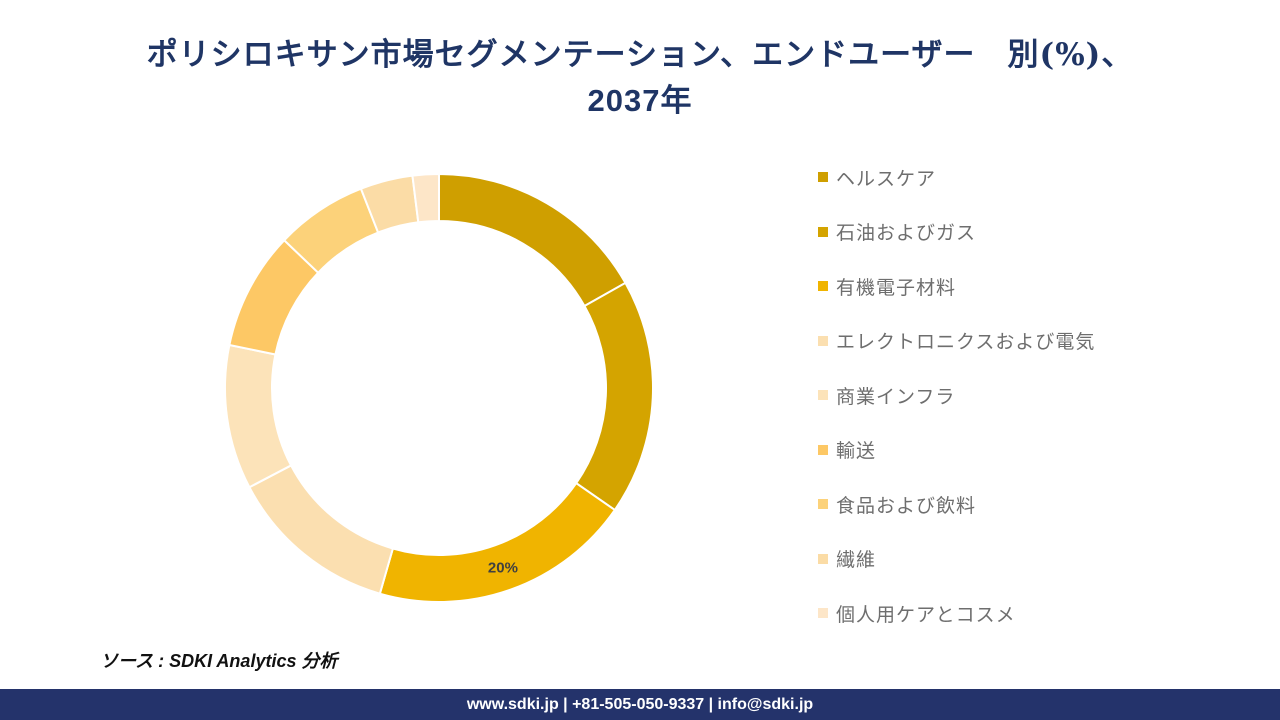  What do you see at coordinates (640, 55) in the screenshot?
I see `chart-title-line1: ポリシロキサン市場セグメンテーション、エンドユーザー 別(%)、` at bounding box center [640, 55].